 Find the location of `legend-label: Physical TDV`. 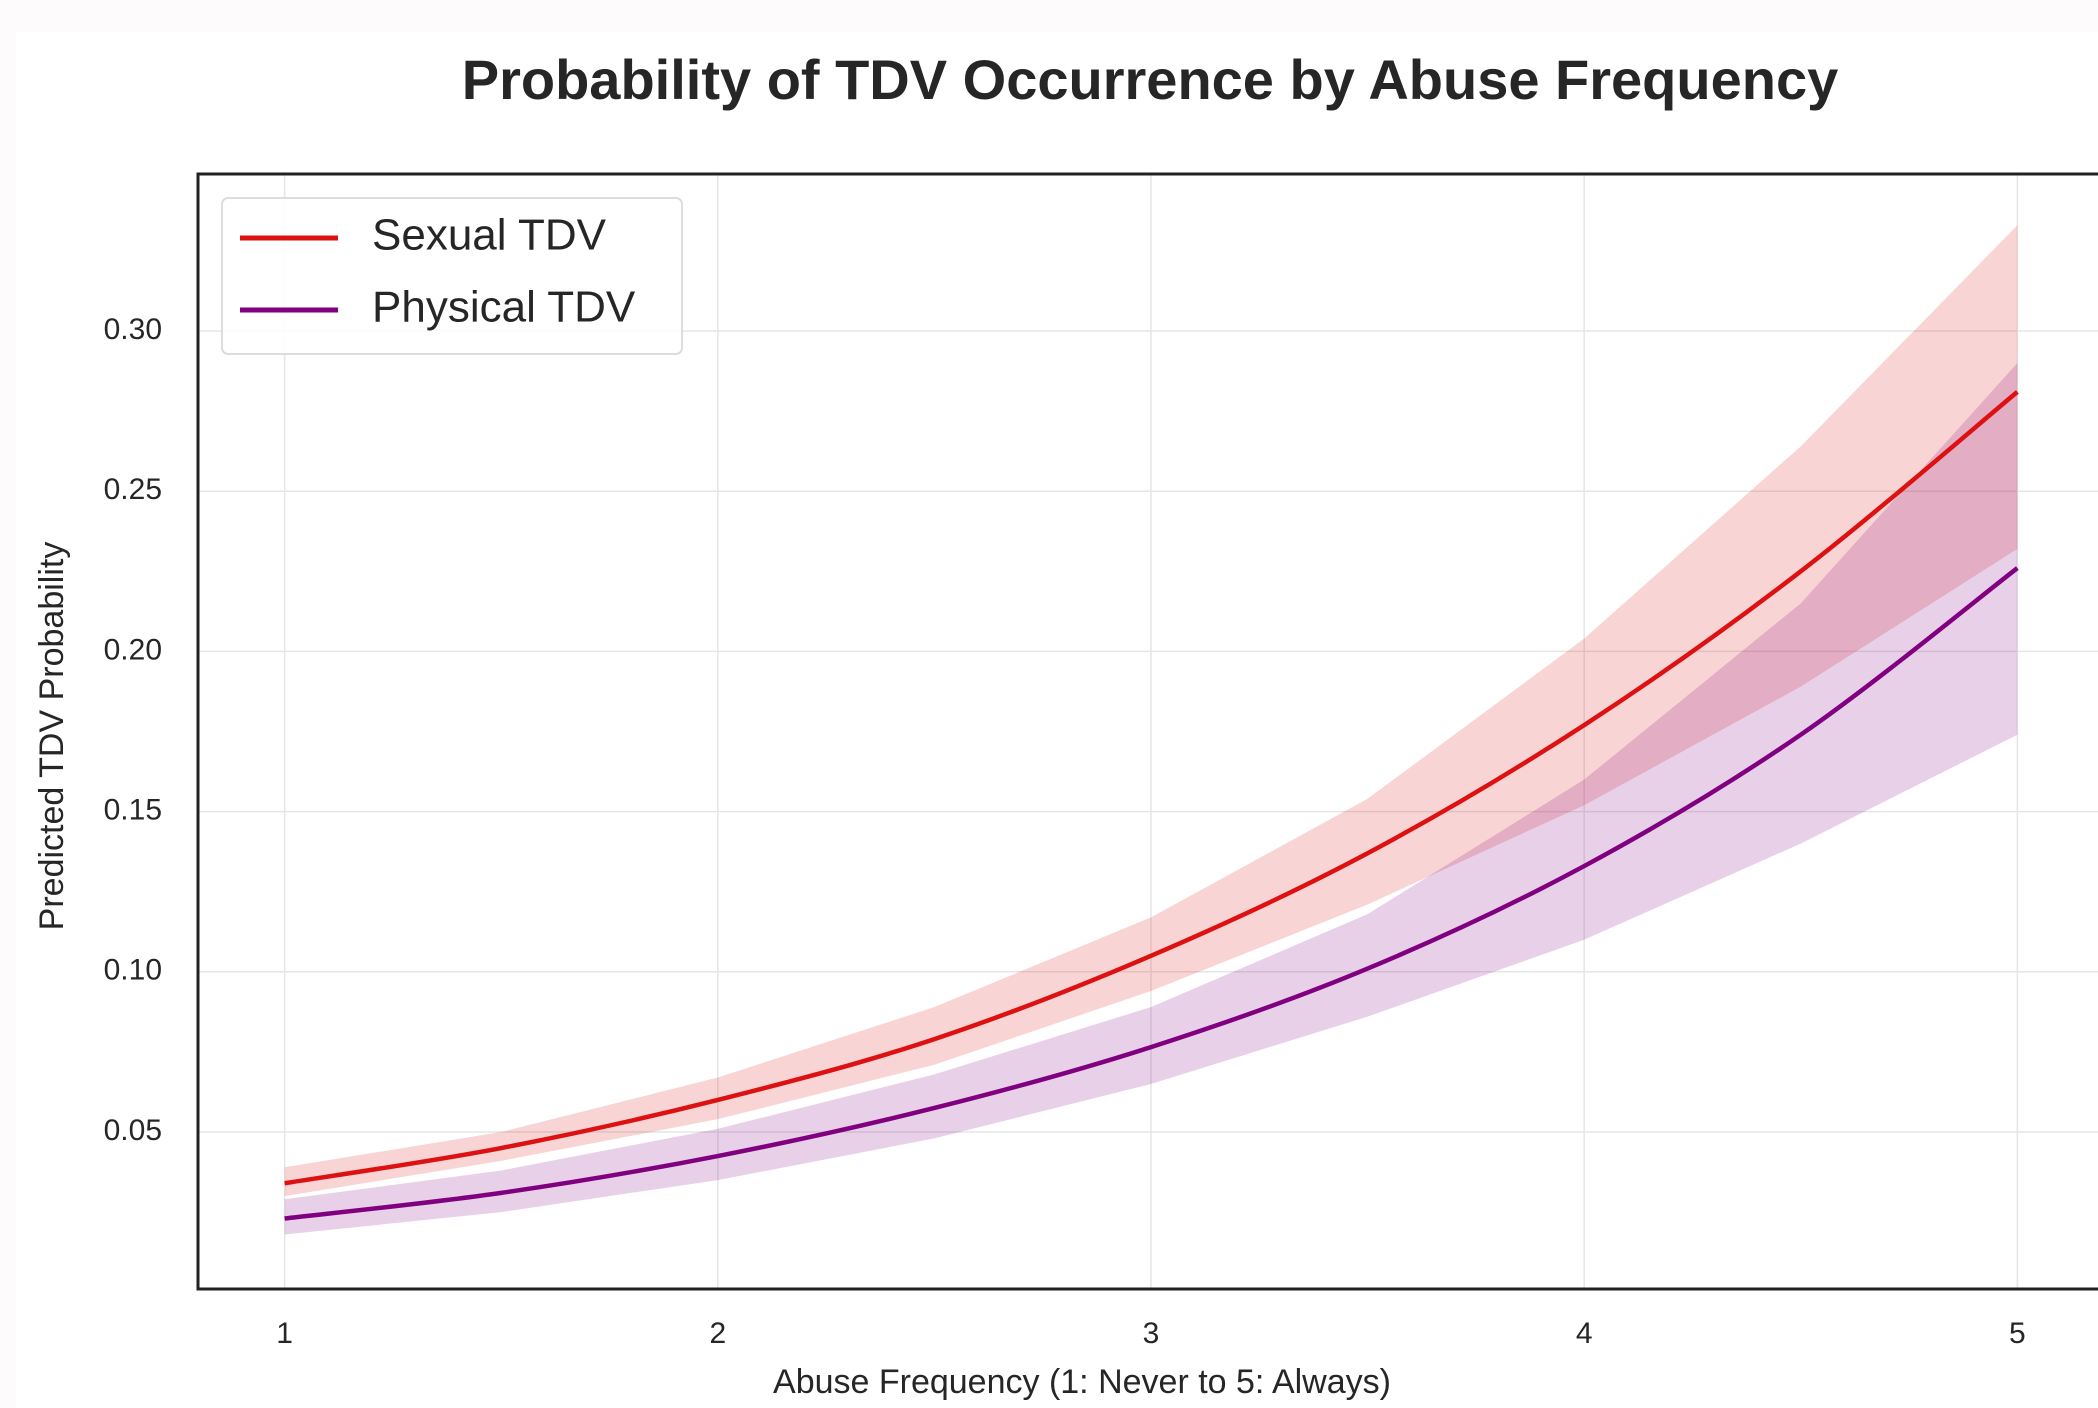

legend-label: Physical TDV is located at coordinates (504, 307).